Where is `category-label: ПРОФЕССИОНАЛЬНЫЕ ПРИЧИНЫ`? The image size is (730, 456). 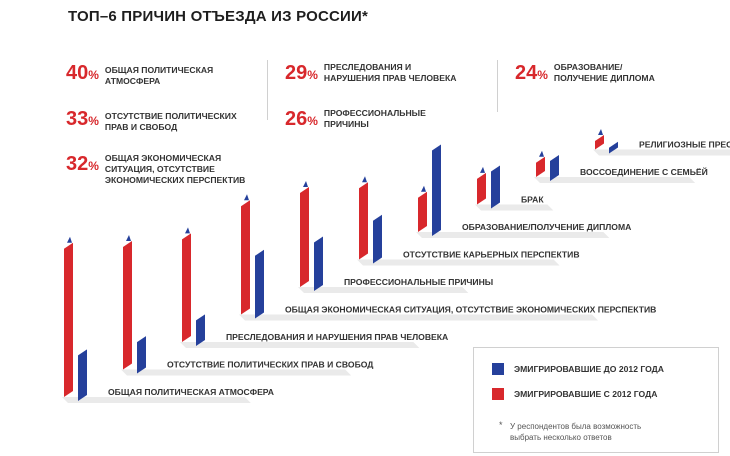
category-label: ПРОФЕССИОНАЛЬНЫЕ ПРИЧИНЫ is located at coordinates (418, 282).